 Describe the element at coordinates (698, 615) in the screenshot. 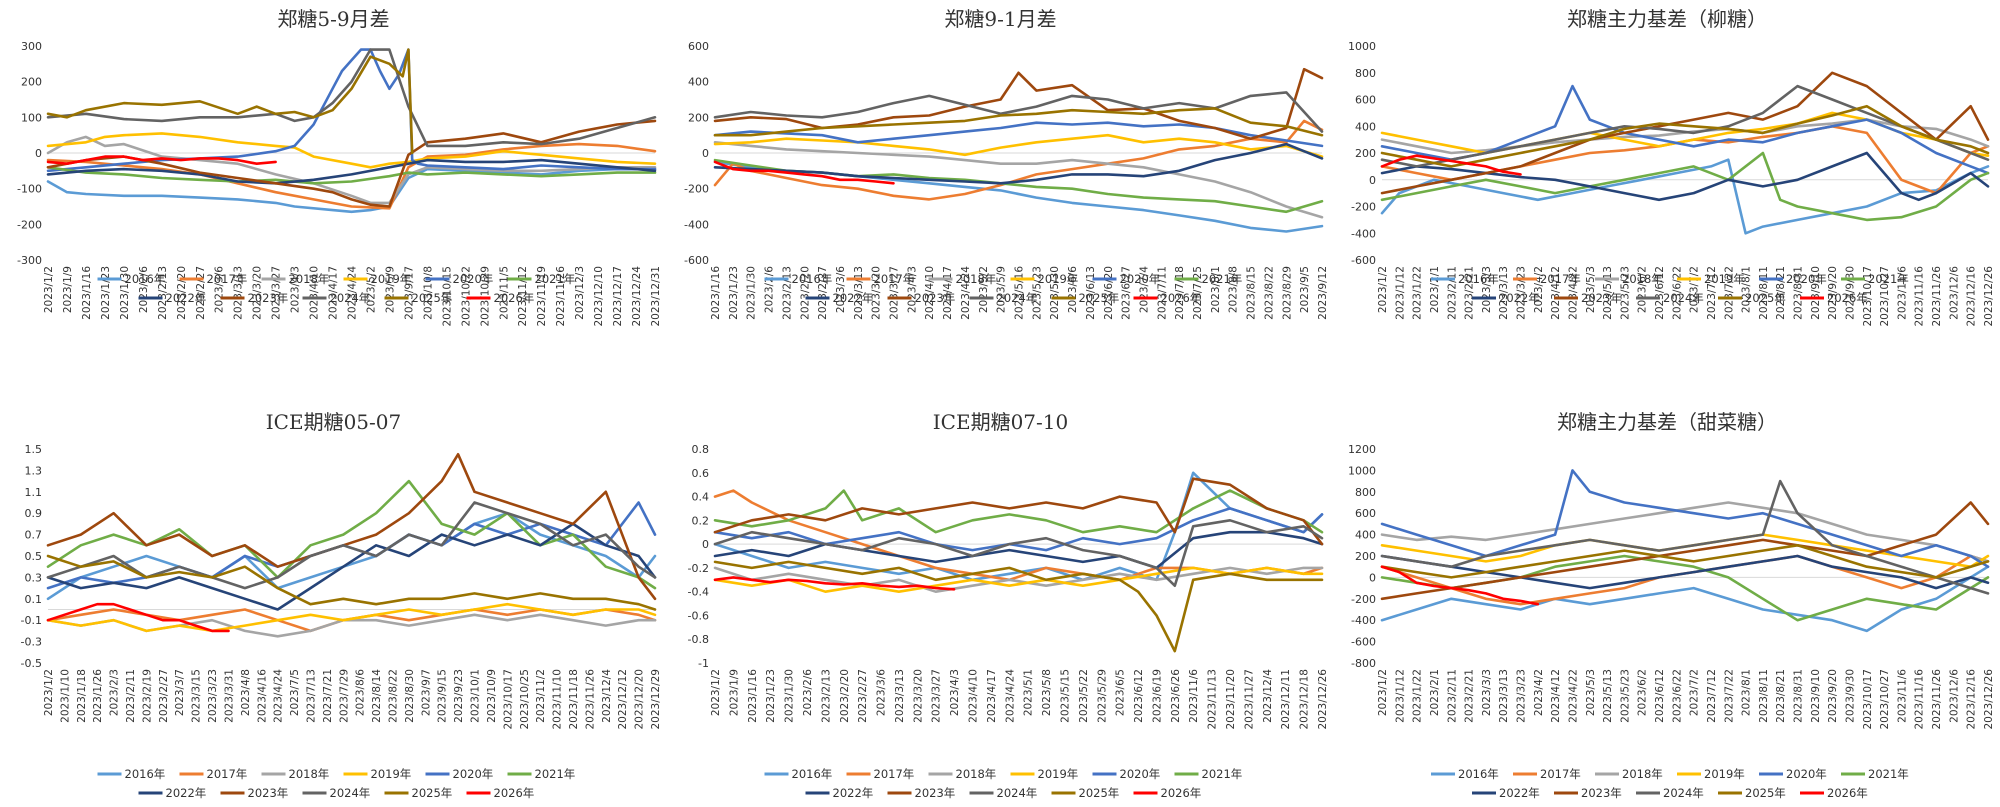

I see `y-tick-label: -0.6` at that location.